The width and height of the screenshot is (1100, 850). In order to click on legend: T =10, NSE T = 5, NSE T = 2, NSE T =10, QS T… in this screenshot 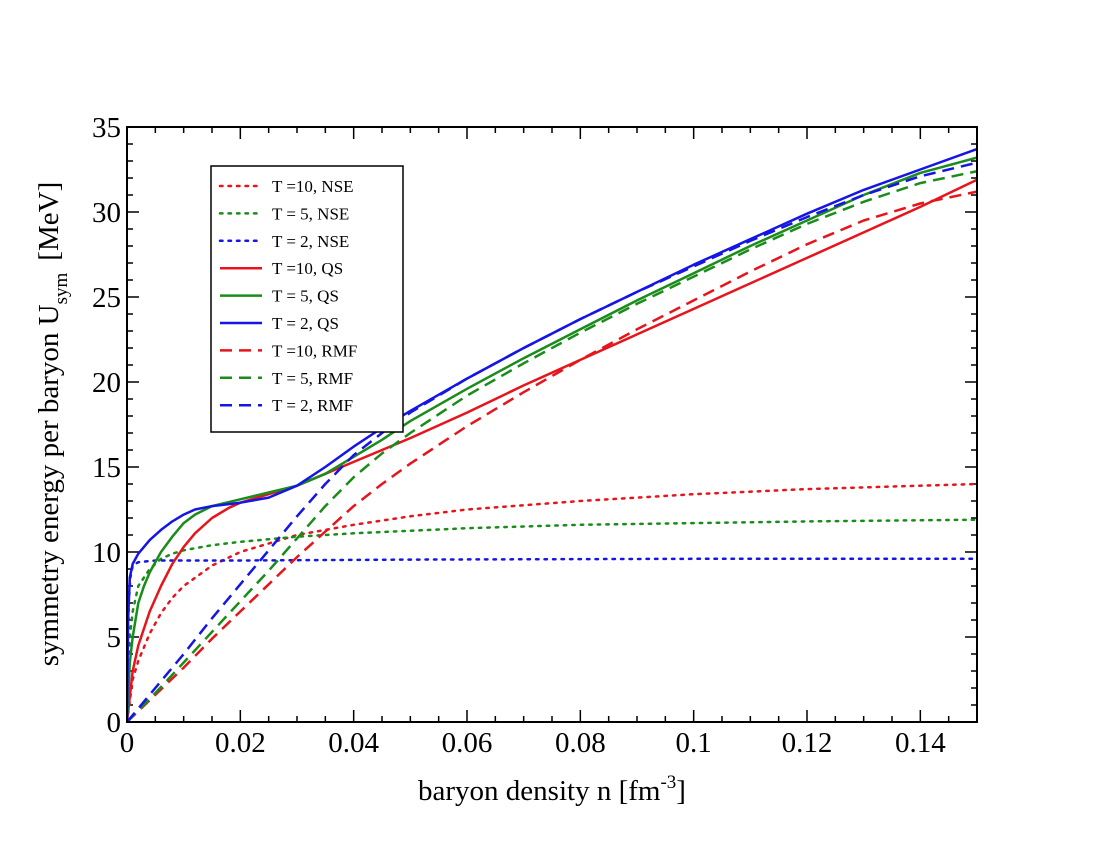, I will do `click(307, 299)`.